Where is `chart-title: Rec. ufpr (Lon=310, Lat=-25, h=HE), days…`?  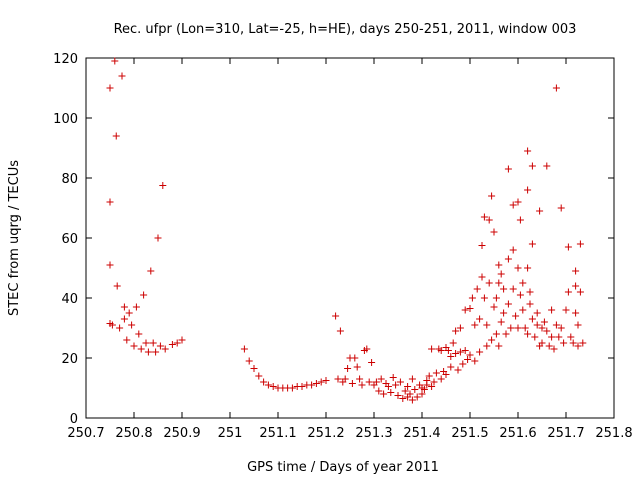
chart-title: Rec. ufpr (Lon=310, Lat=-25, h=HE), days… is located at coordinates (345, 29).